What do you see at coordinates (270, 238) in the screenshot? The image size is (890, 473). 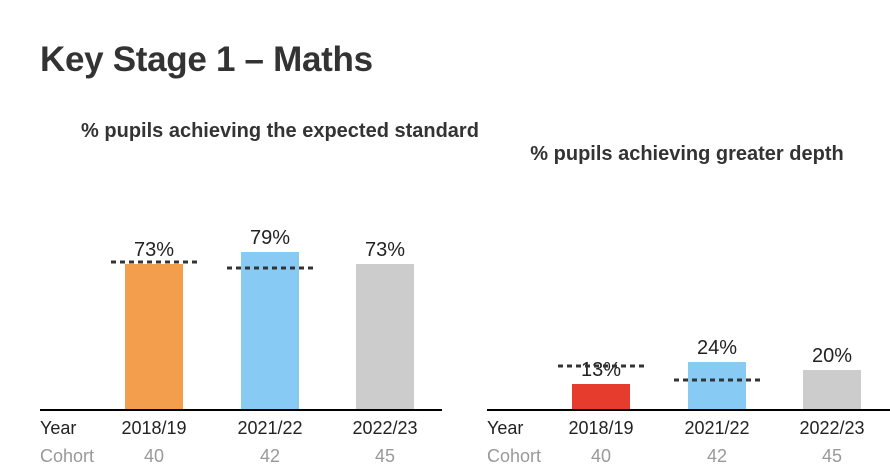 I see `data-label: 79%` at bounding box center [270, 238].